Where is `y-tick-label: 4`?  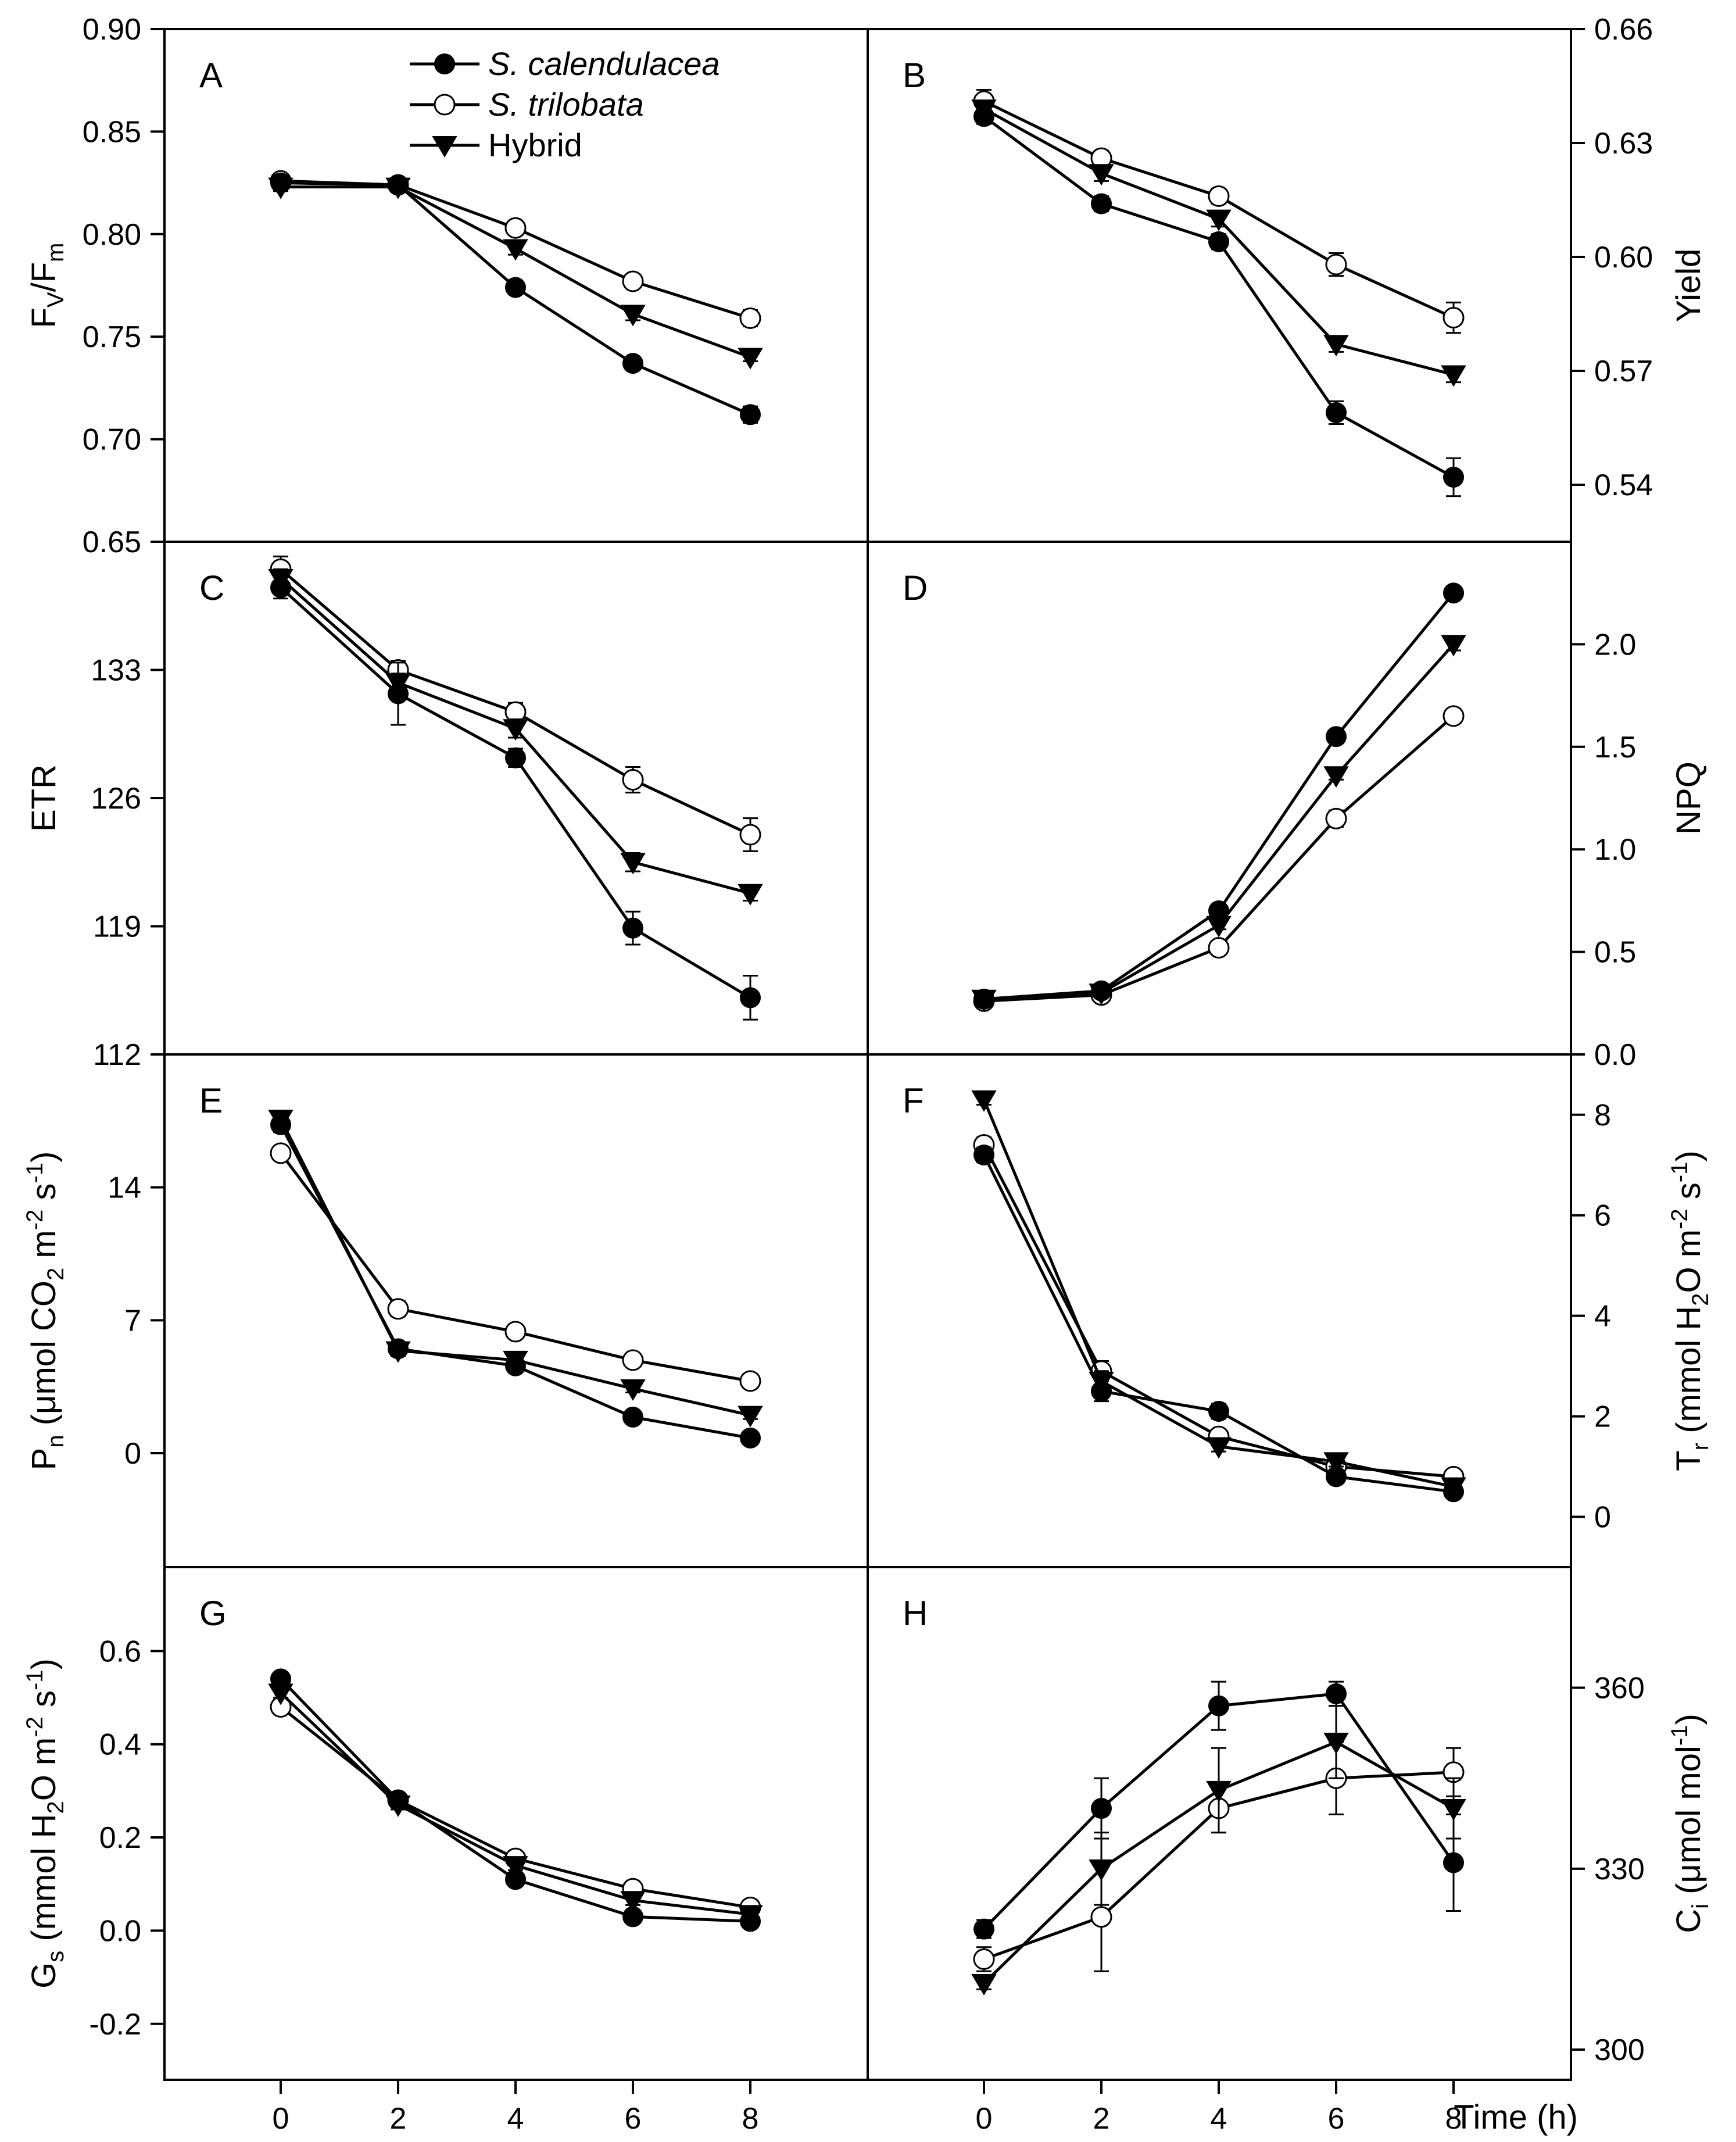 y-tick-label: 4 is located at coordinates (1602, 1316).